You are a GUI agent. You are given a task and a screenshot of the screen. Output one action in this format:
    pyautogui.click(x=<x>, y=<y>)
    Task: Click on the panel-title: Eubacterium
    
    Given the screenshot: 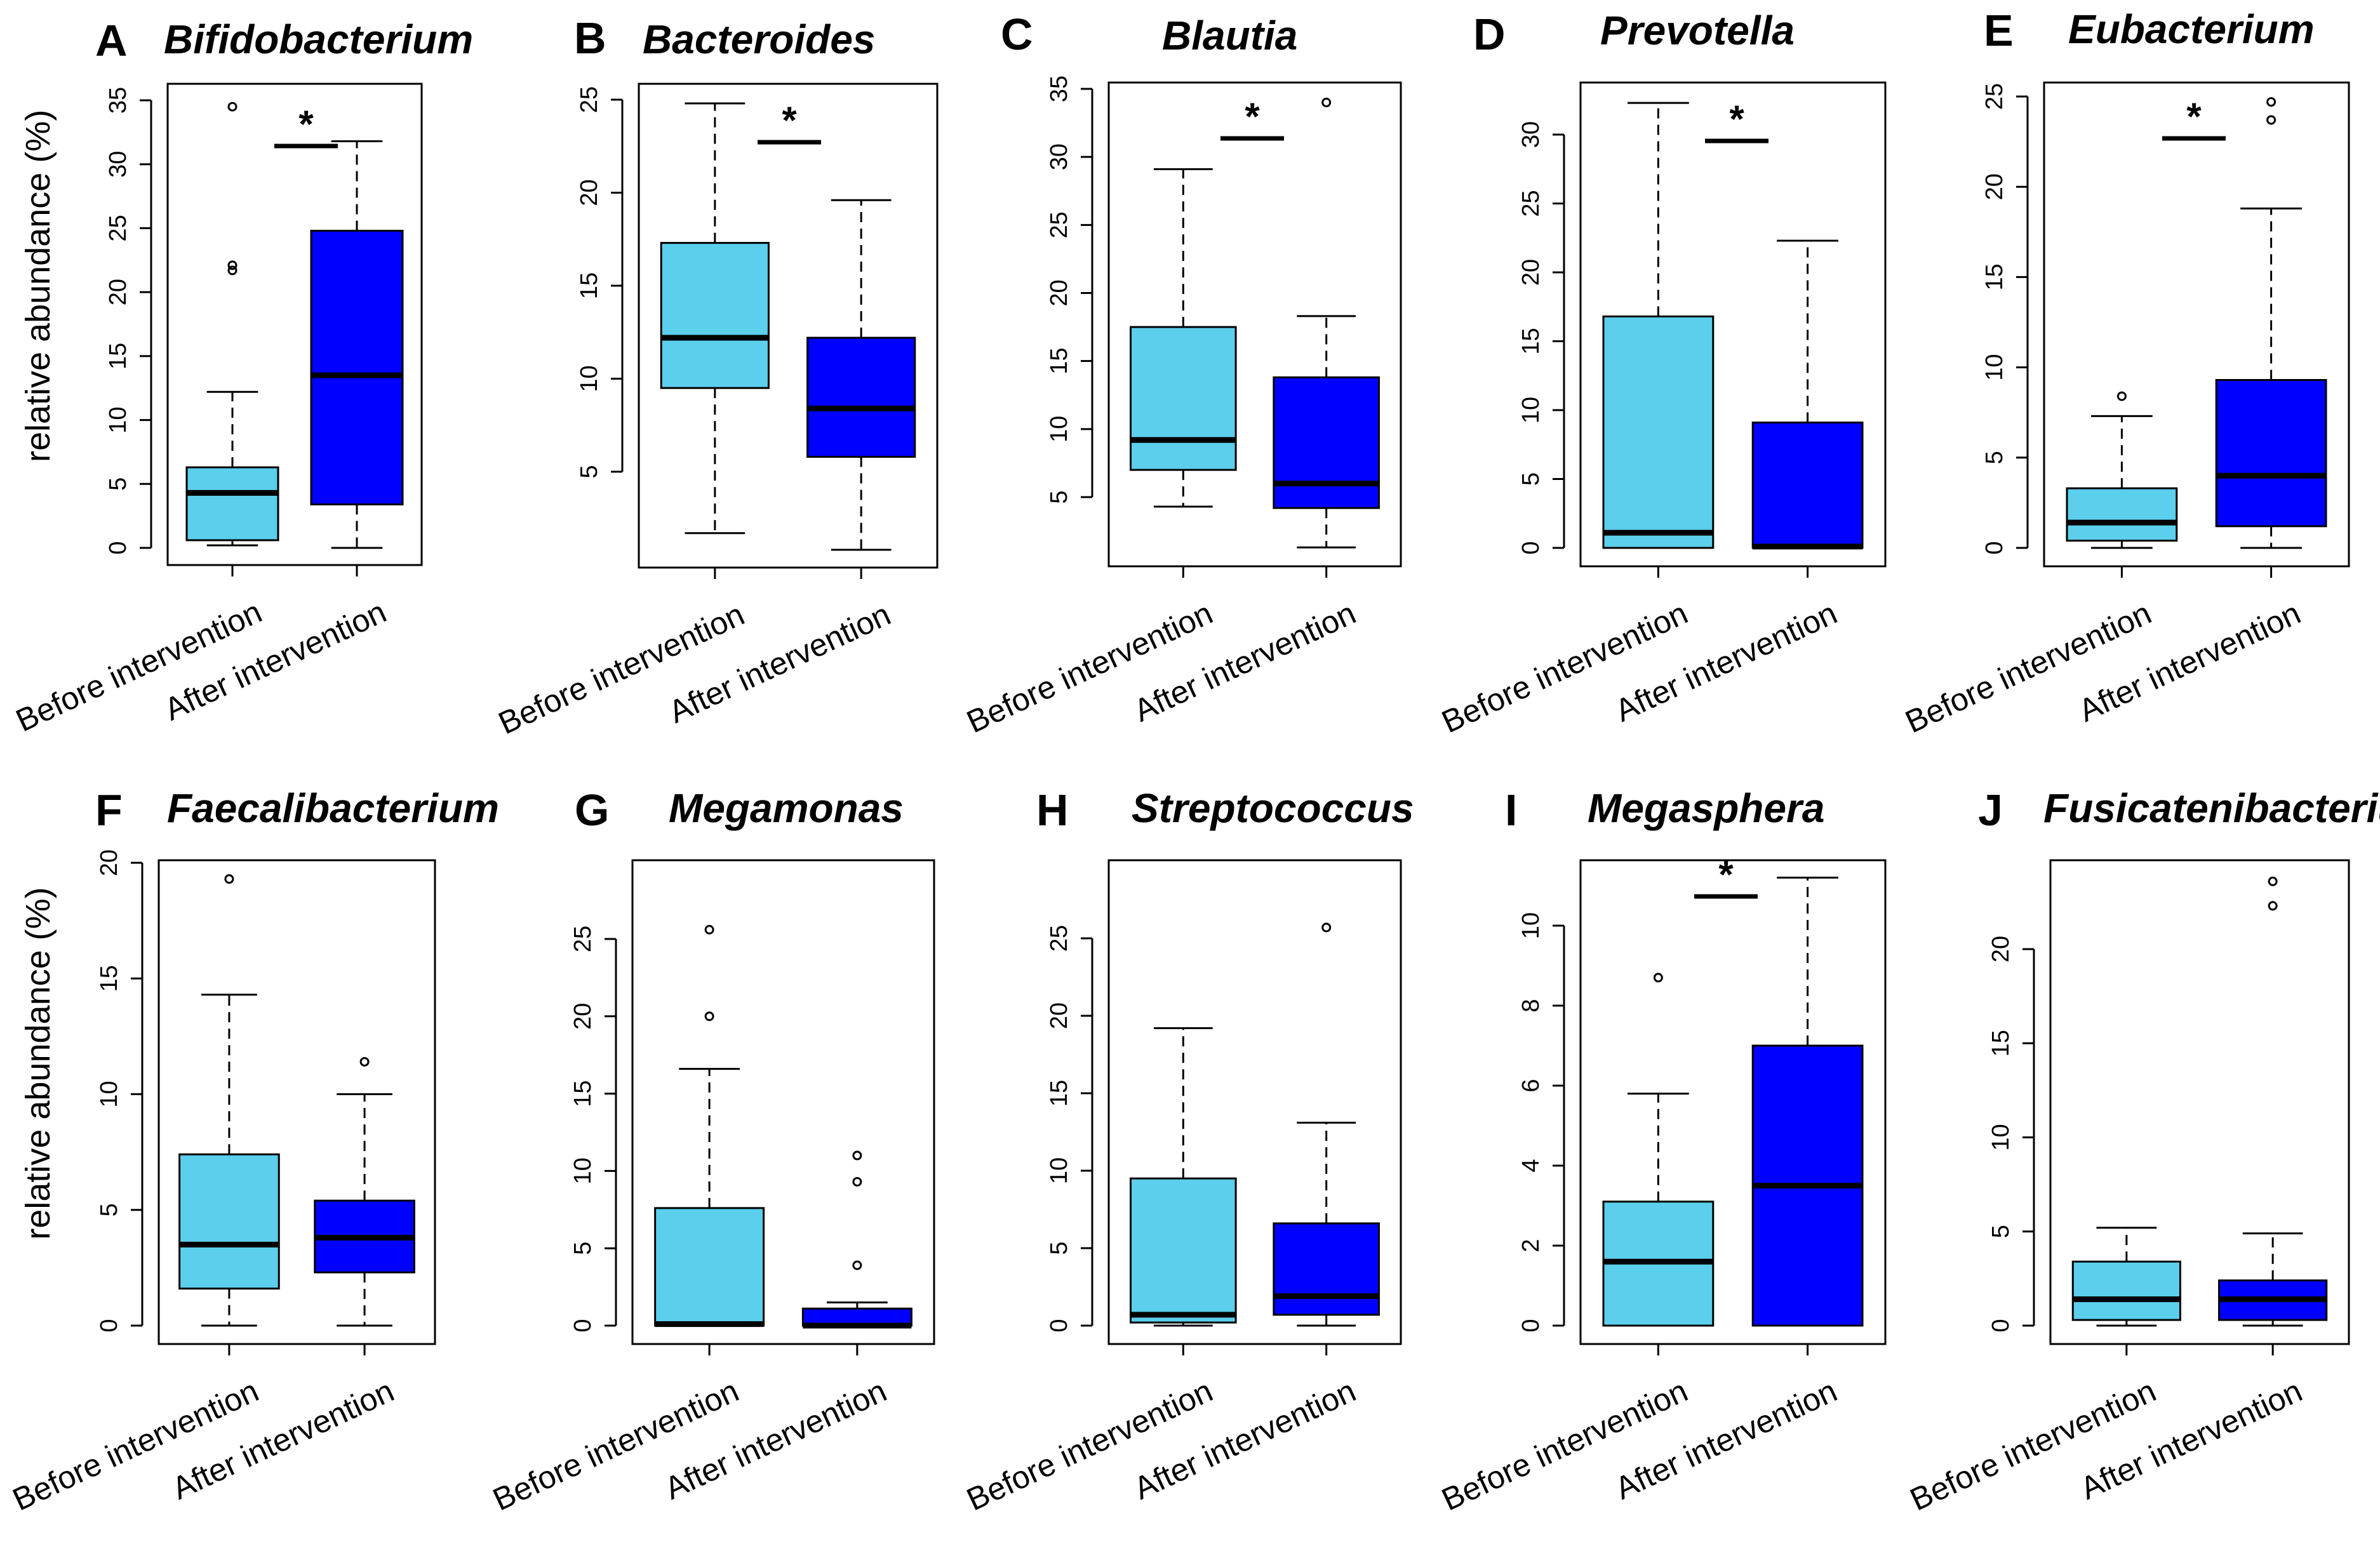 What is the action you would take?
    pyautogui.click(x=2191, y=29)
    